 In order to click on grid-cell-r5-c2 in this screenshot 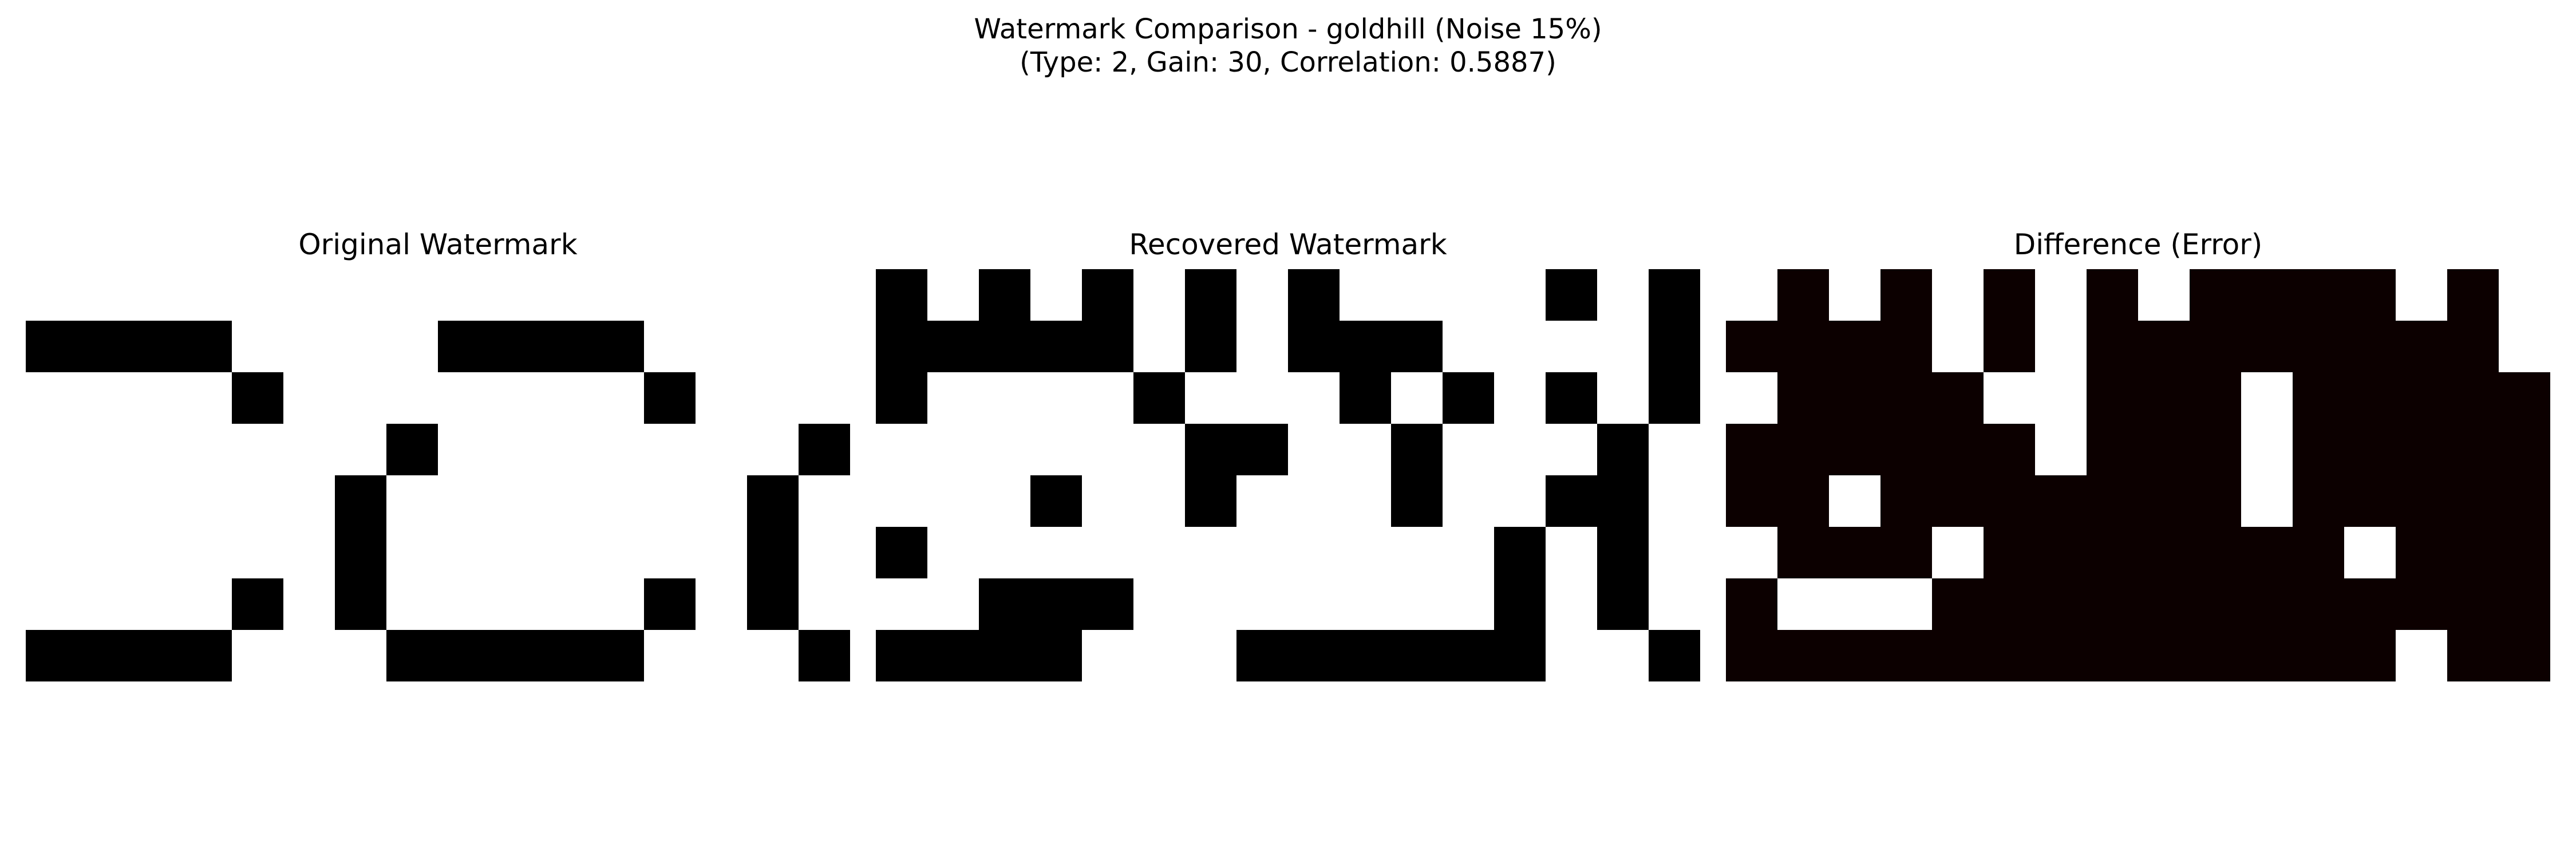, I will do `click(1005, 553)`.